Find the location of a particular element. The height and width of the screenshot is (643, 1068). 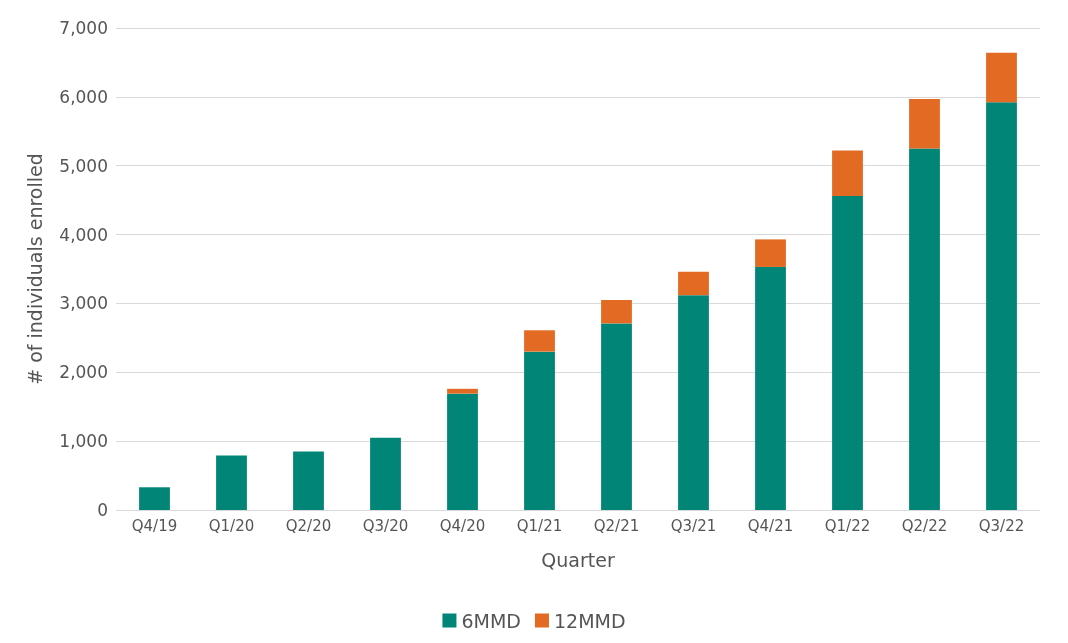

x-tick-label: Q1/21 is located at coordinates (539, 525).